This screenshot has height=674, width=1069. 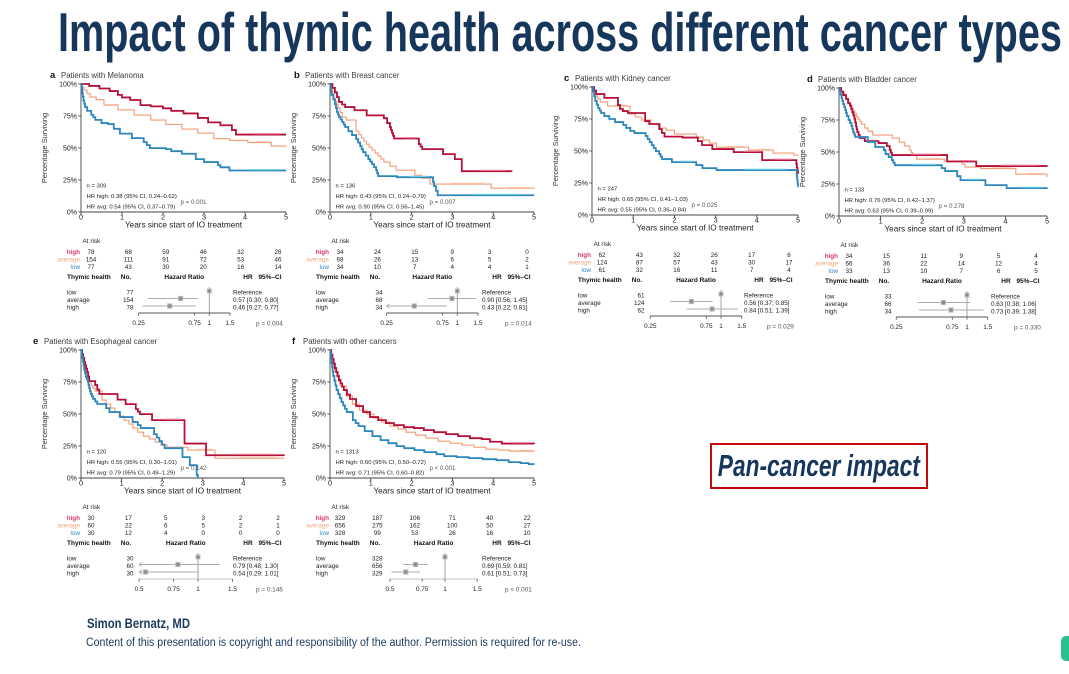 What do you see at coordinates (53, 75) in the screenshot?
I see `svg-text: a` at bounding box center [53, 75].